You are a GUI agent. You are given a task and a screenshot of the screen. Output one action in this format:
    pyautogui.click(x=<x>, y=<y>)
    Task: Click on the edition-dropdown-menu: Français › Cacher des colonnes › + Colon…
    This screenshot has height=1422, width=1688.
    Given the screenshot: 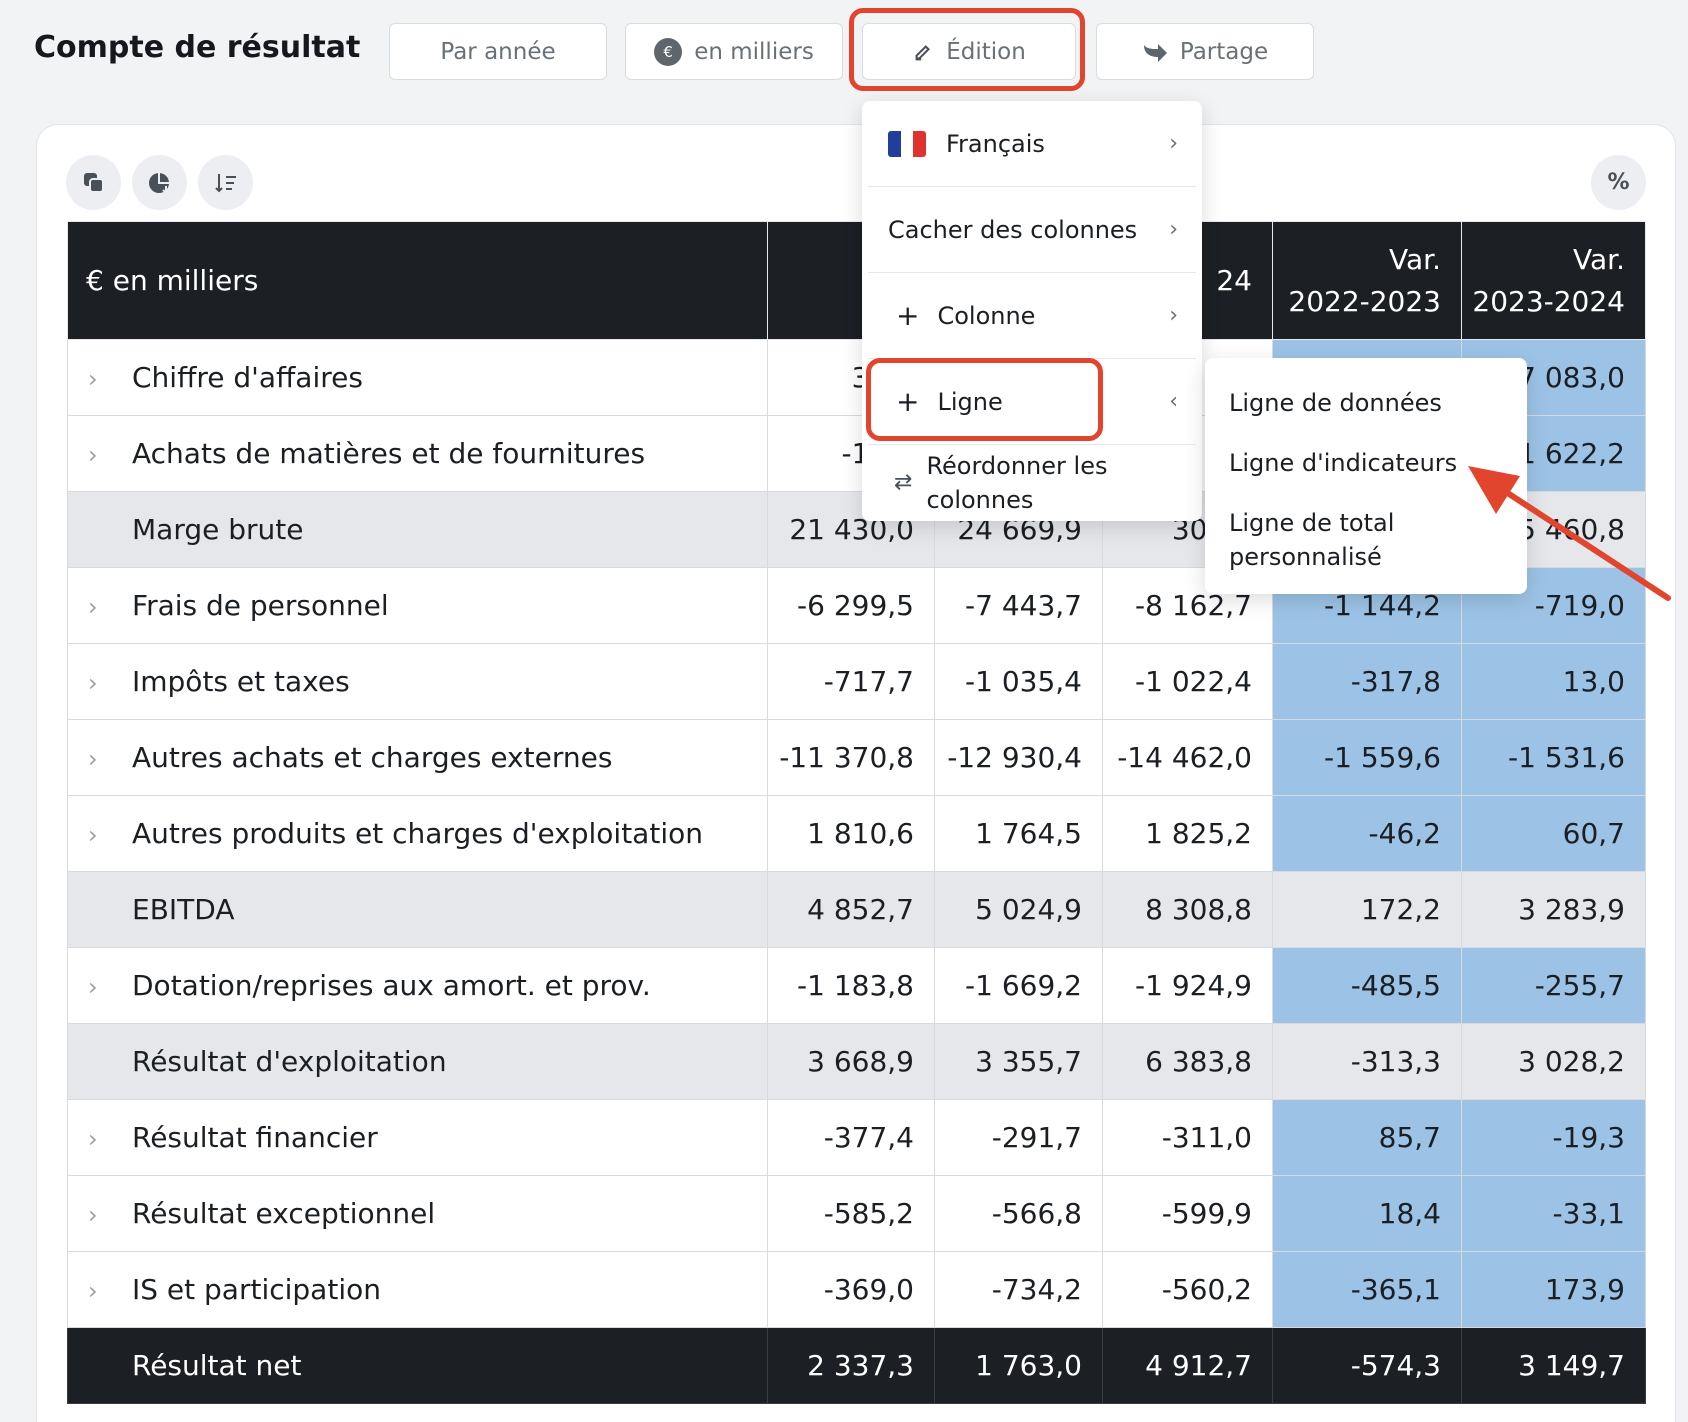 What is the action you would take?
    pyautogui.click(x=1032, y=311)
    